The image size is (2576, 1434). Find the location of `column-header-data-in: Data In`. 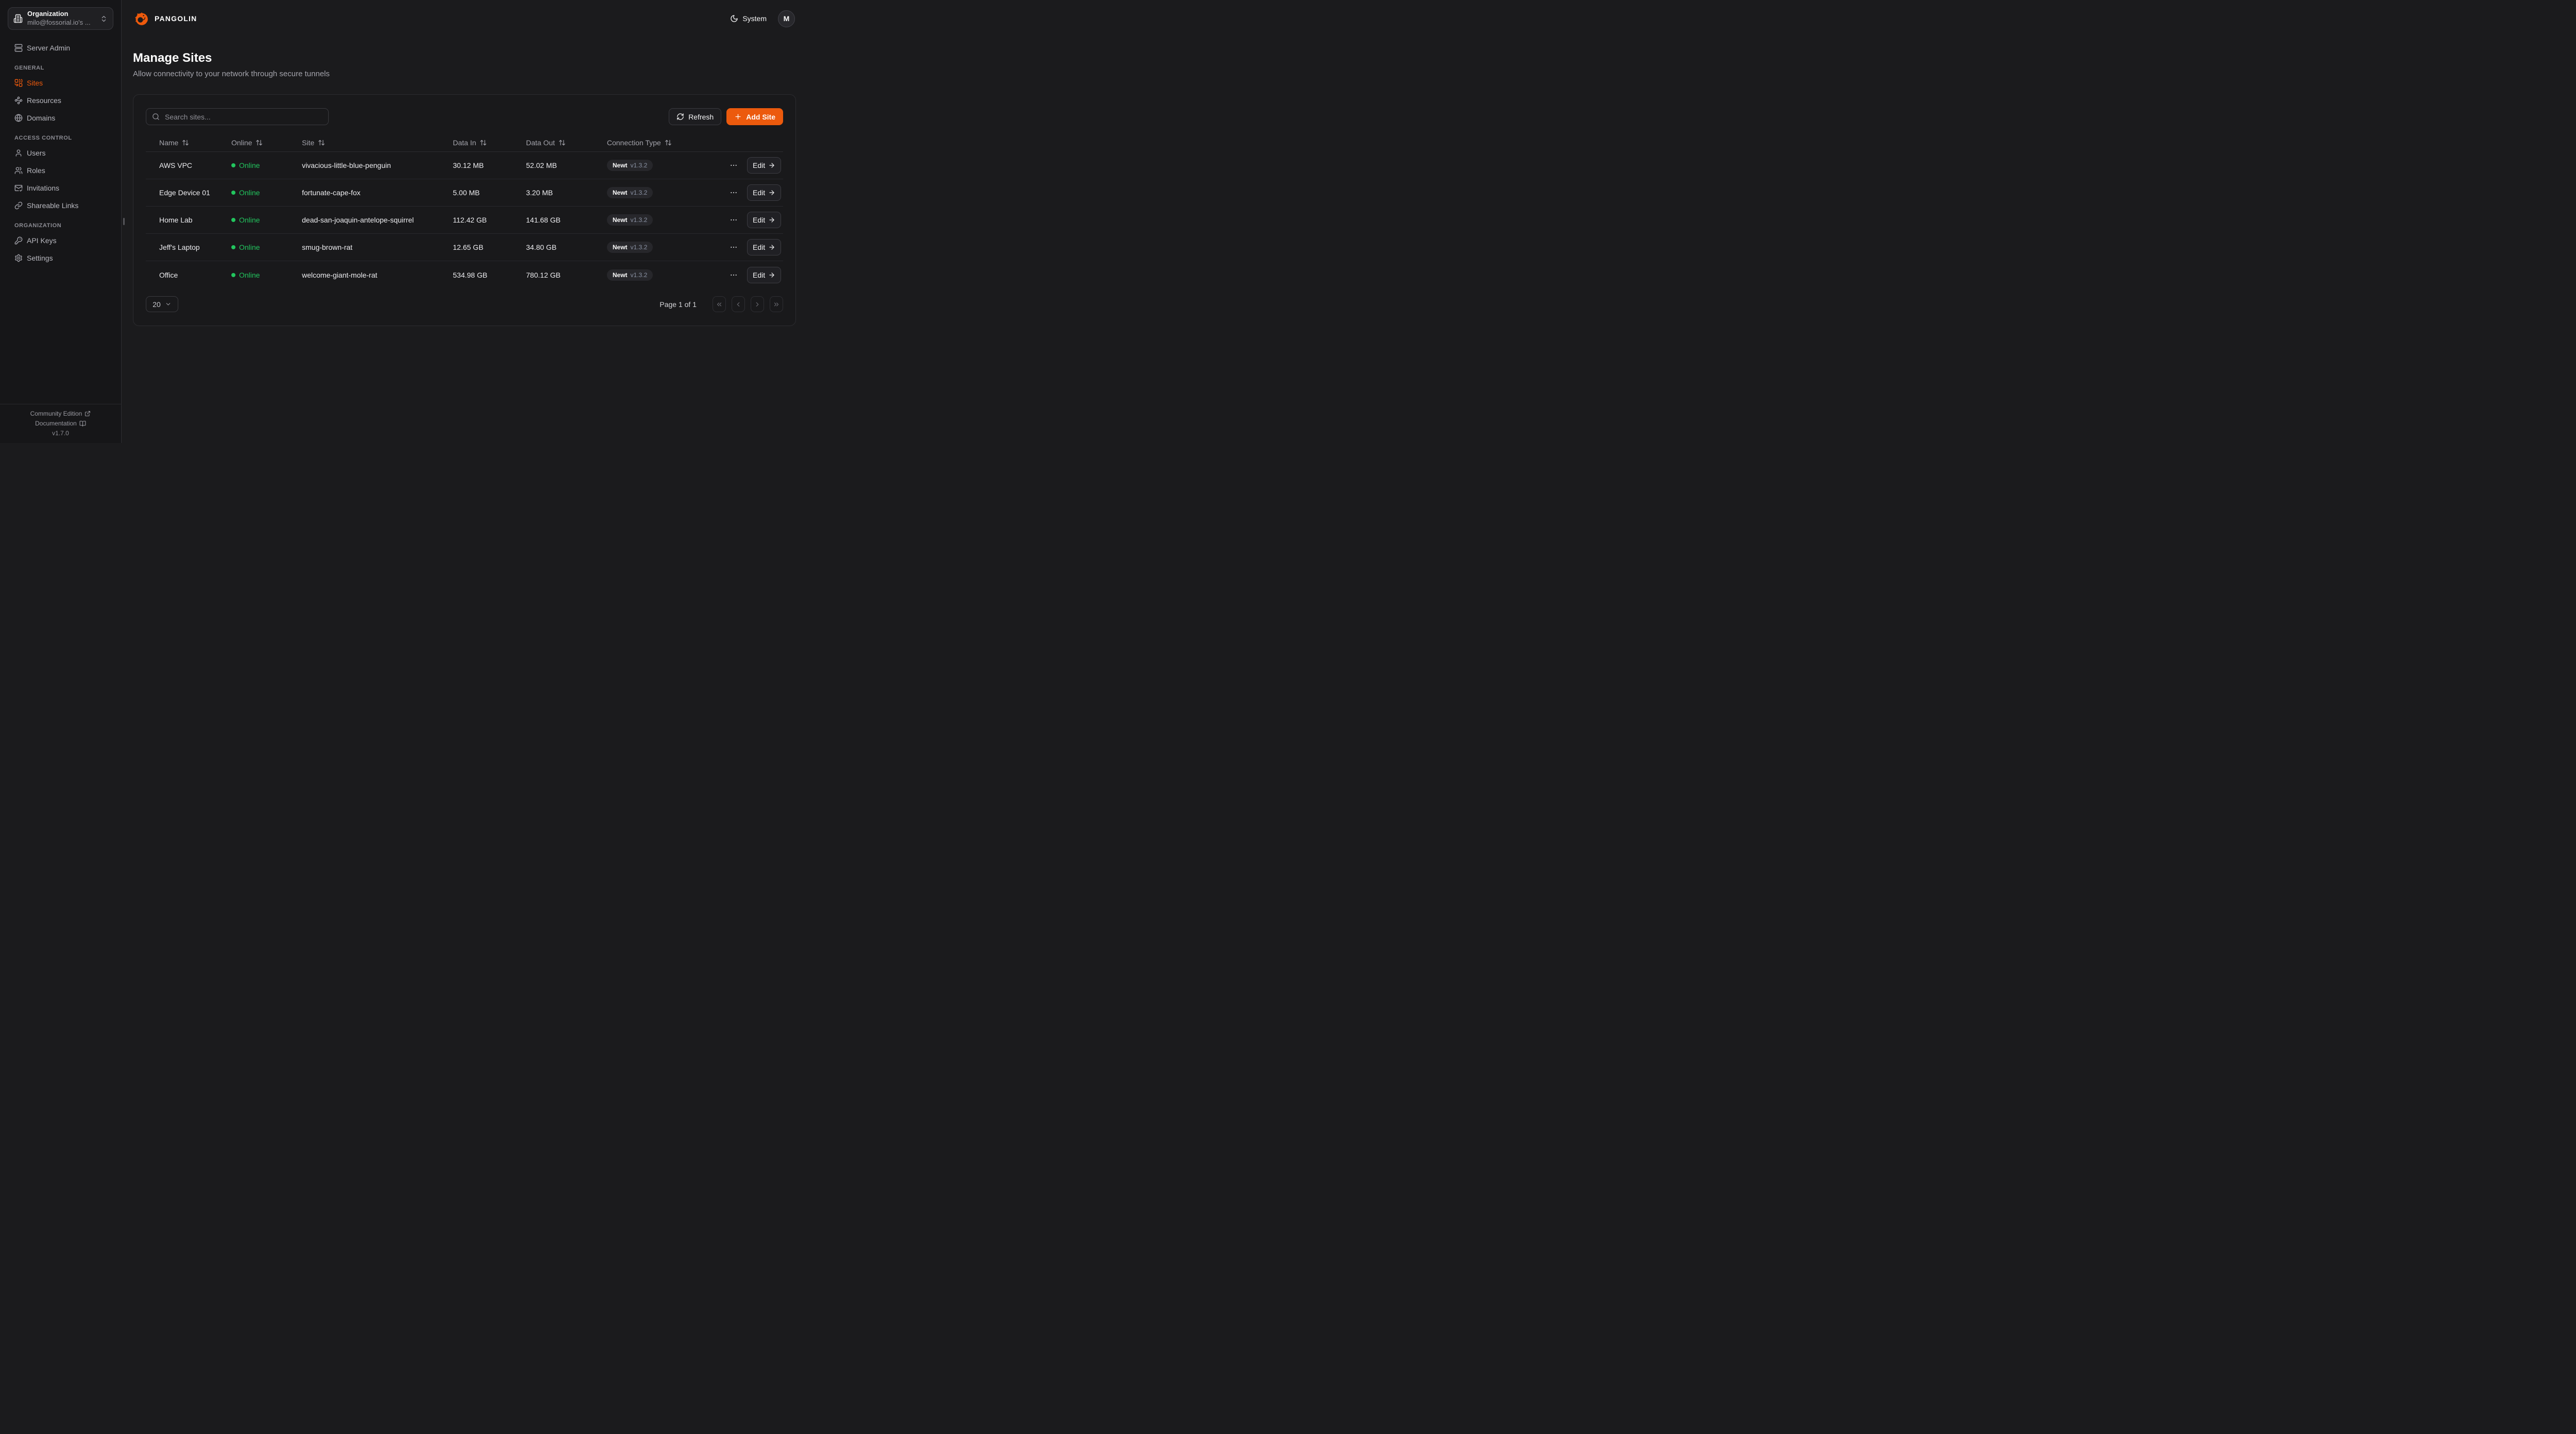

column-header-data-in: Data In is located at coordinates (489, 143).